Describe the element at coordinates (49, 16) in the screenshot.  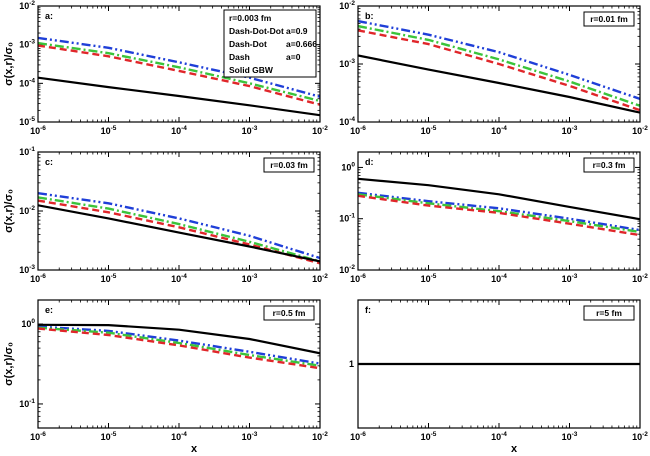
I see `panel-tag: a:` at that location.